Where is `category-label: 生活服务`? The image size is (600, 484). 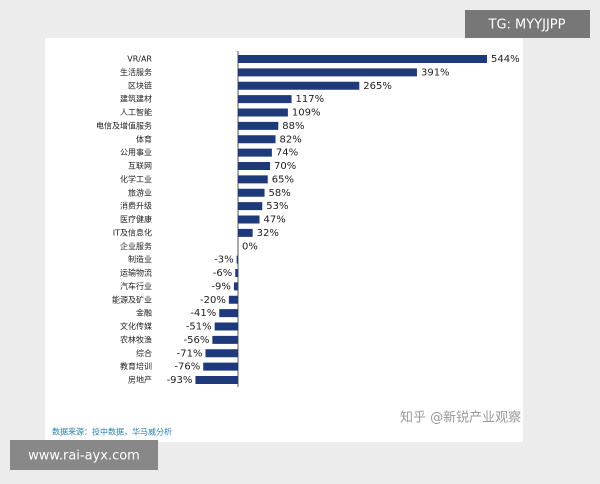
category-label: 生活服务 is located at coordinates (136, 72).